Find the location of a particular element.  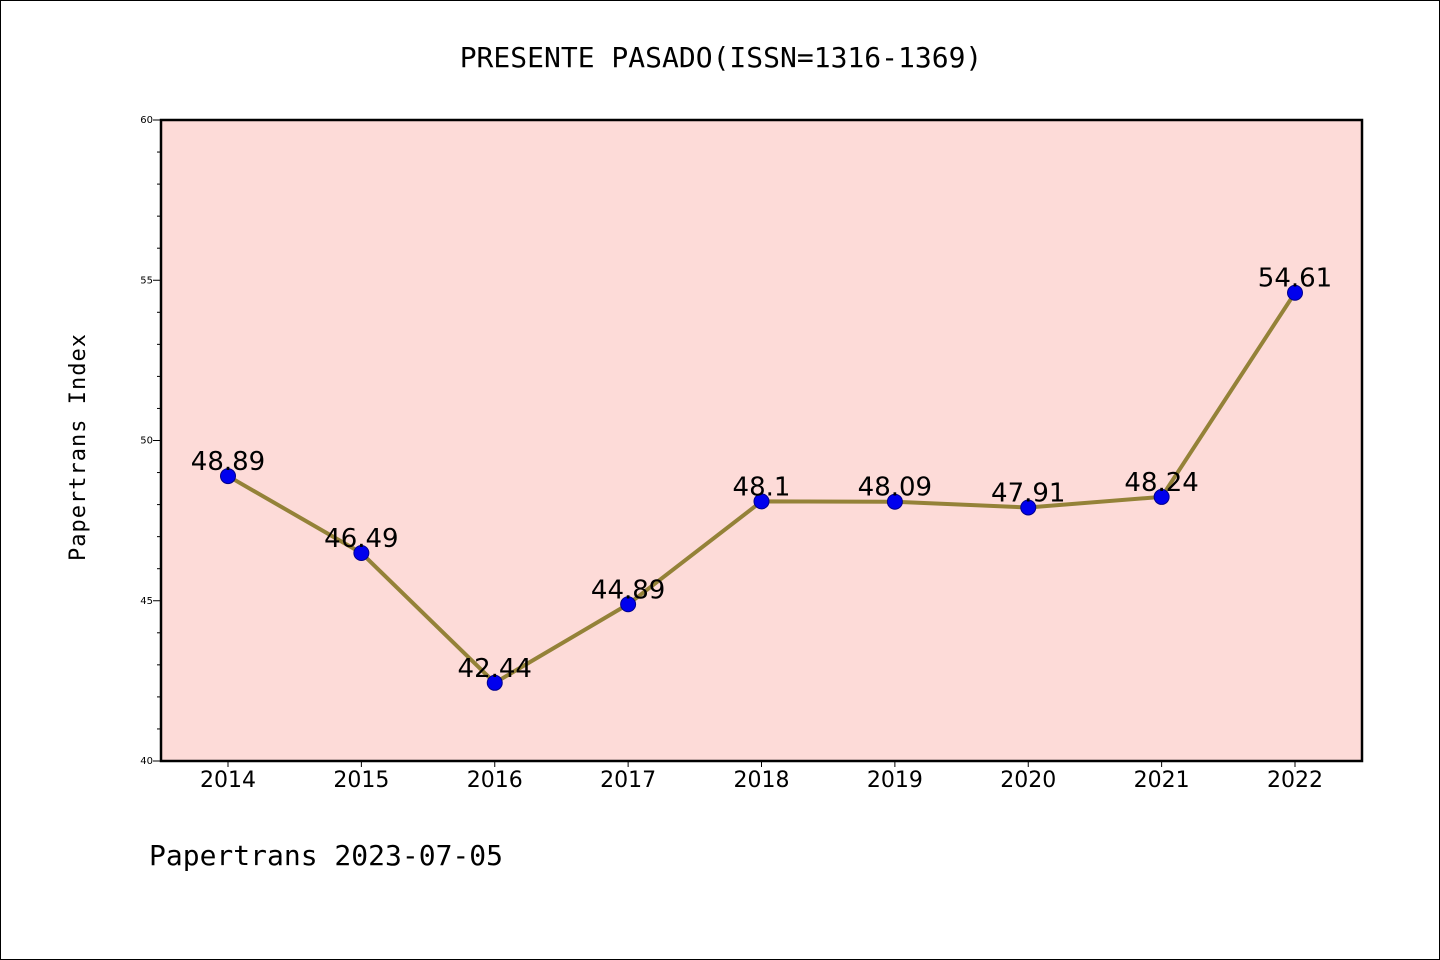

y-tick-label: 55 is located at coordinates (146, 280).